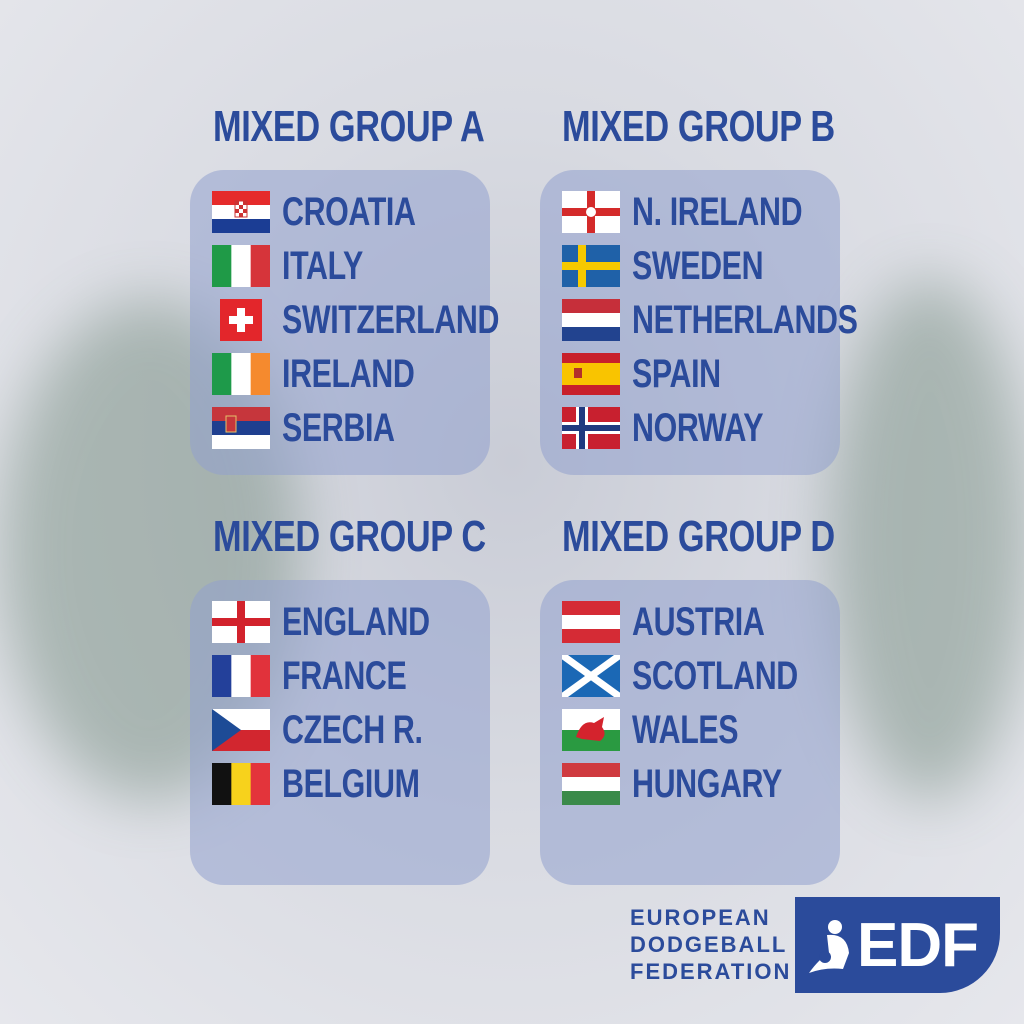 This screenshot has width=1024, height=1024. What do you see at coordinates (338, 427) in the screenshot?
I see `team-name: SERBIA` at bounding box center [338, 427].